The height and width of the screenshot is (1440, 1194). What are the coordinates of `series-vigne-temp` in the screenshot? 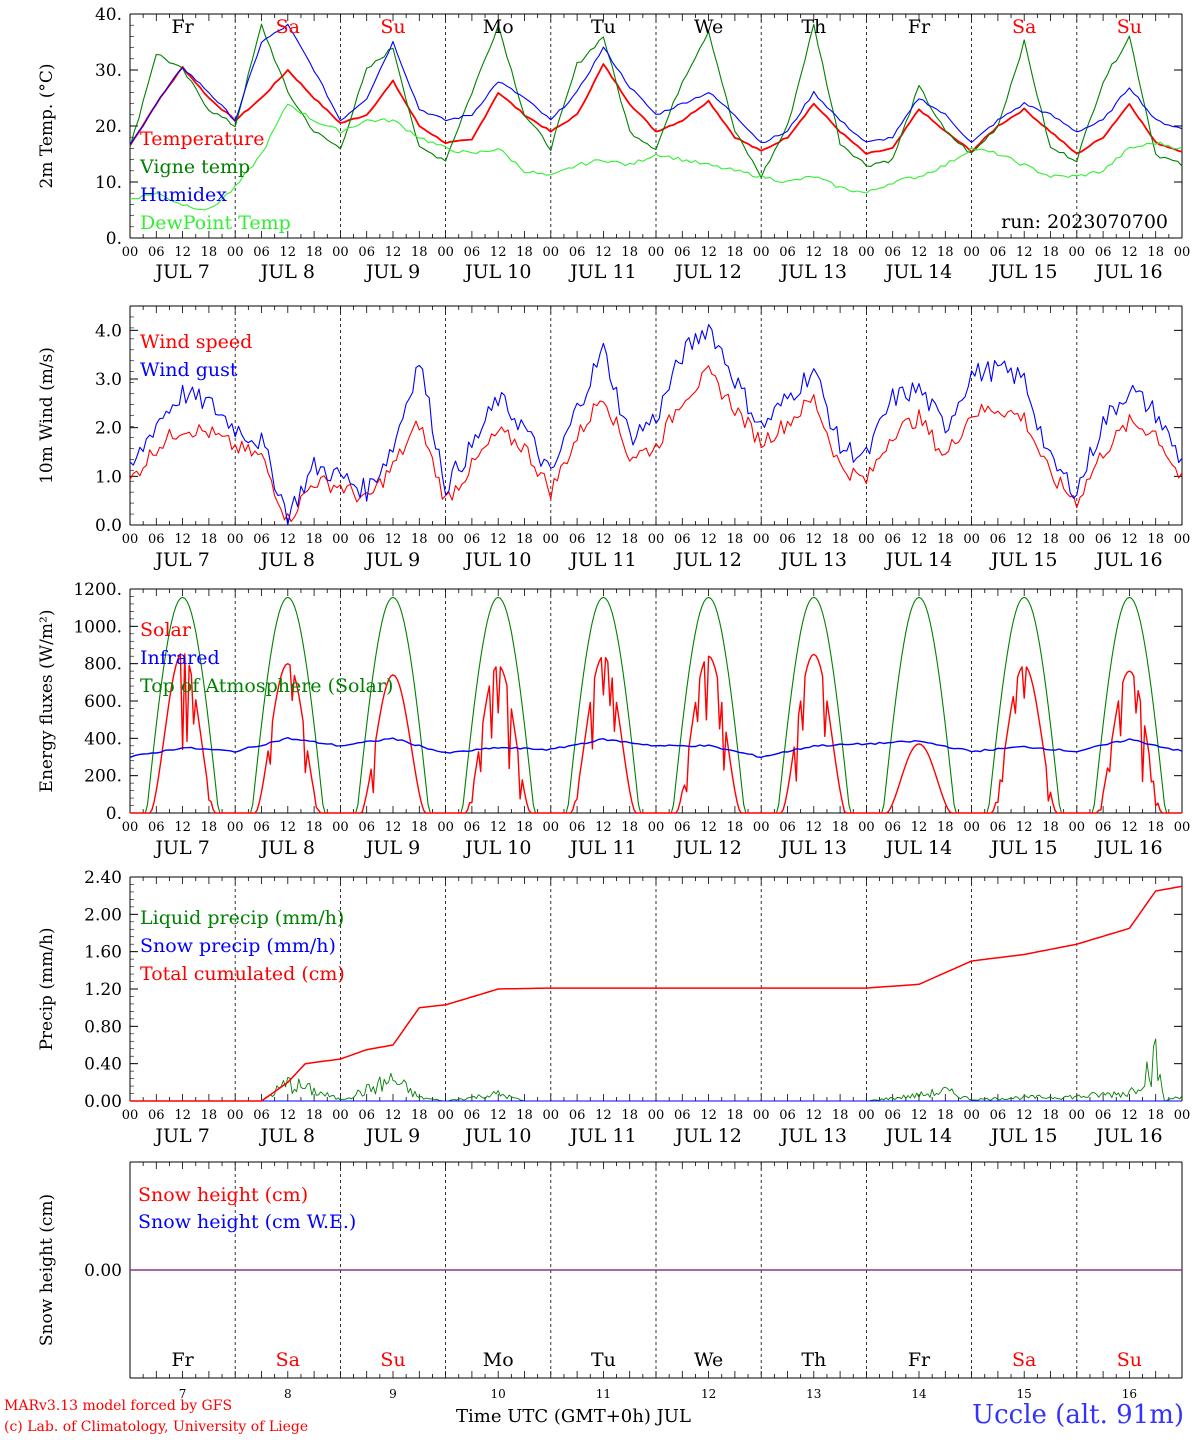 It's located at (656, 101).